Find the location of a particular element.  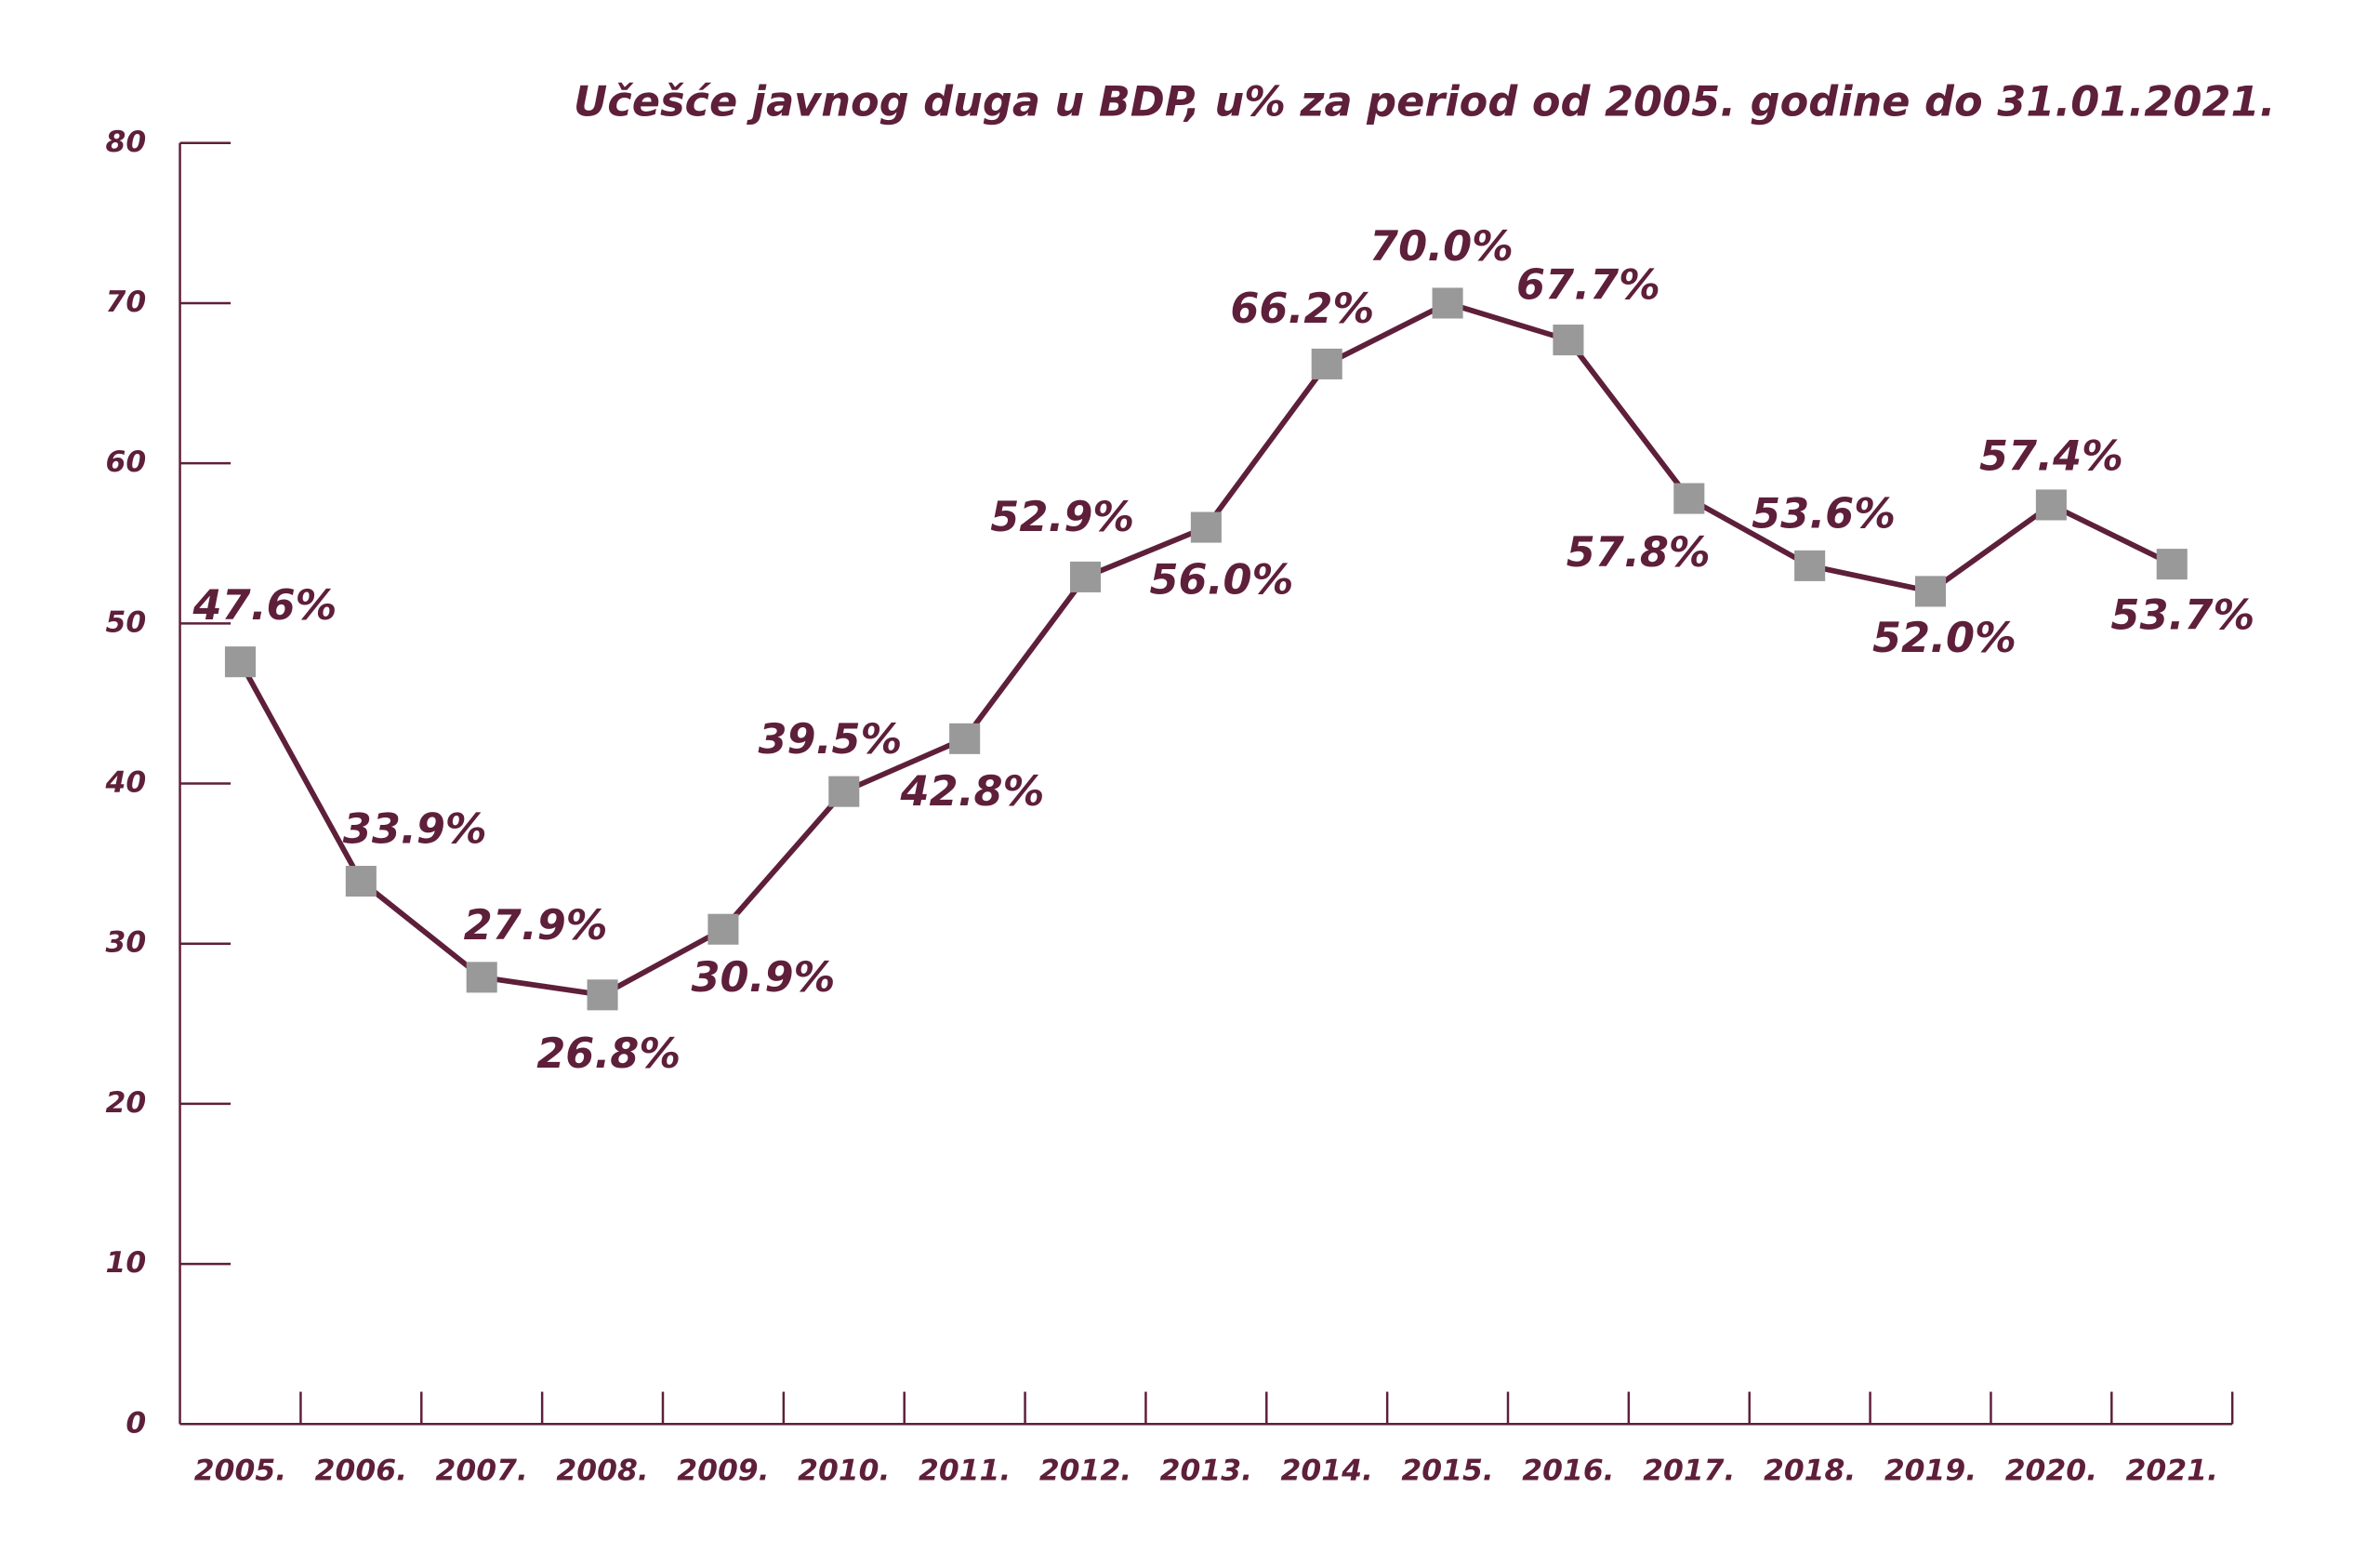

x-tick-label: 2019. is located at coordinates (1931, 1471).